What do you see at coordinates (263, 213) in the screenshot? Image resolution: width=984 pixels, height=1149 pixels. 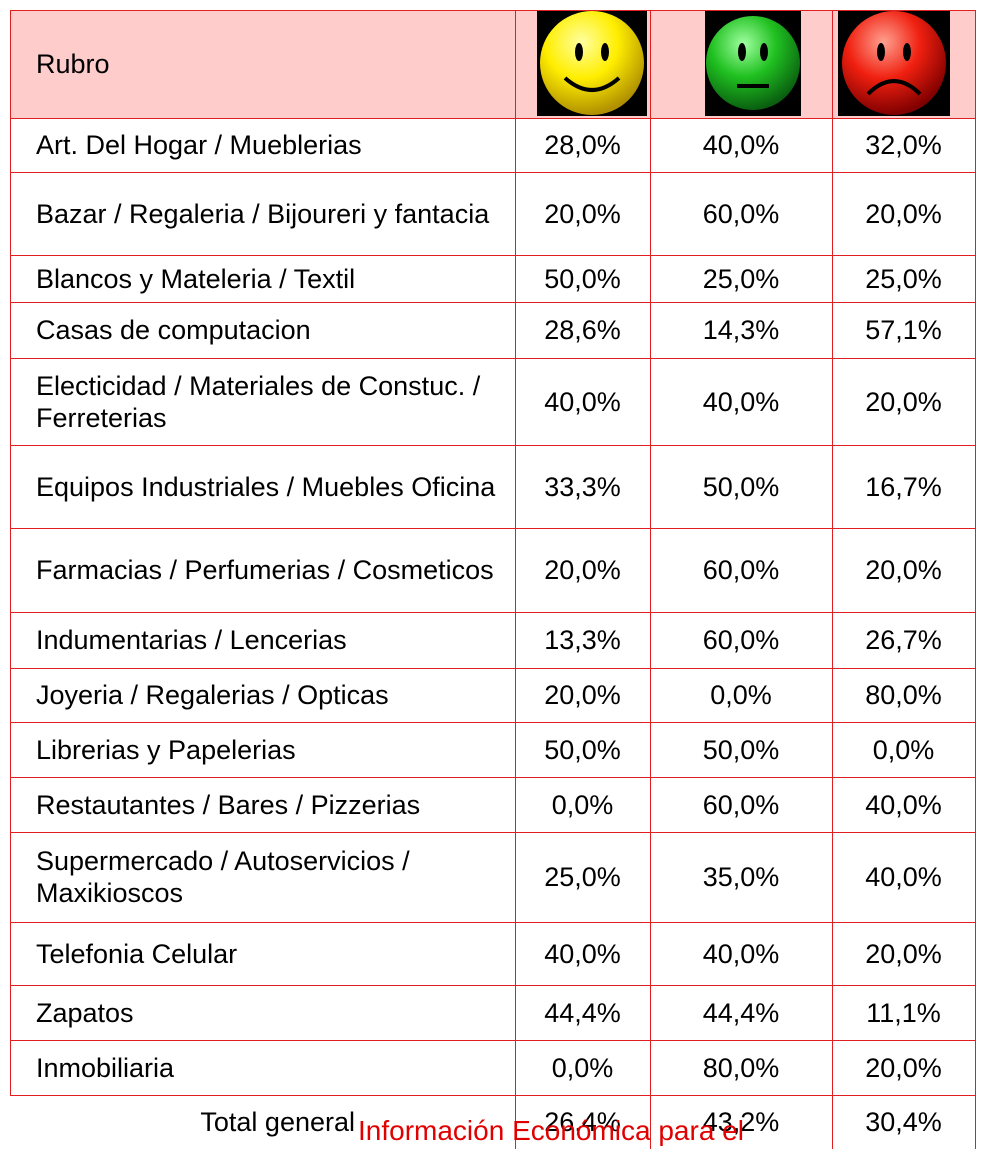 I see `row-label: Bazar / Regaleria / Bijoureri y fantacia` at bounding box center [263, 213].